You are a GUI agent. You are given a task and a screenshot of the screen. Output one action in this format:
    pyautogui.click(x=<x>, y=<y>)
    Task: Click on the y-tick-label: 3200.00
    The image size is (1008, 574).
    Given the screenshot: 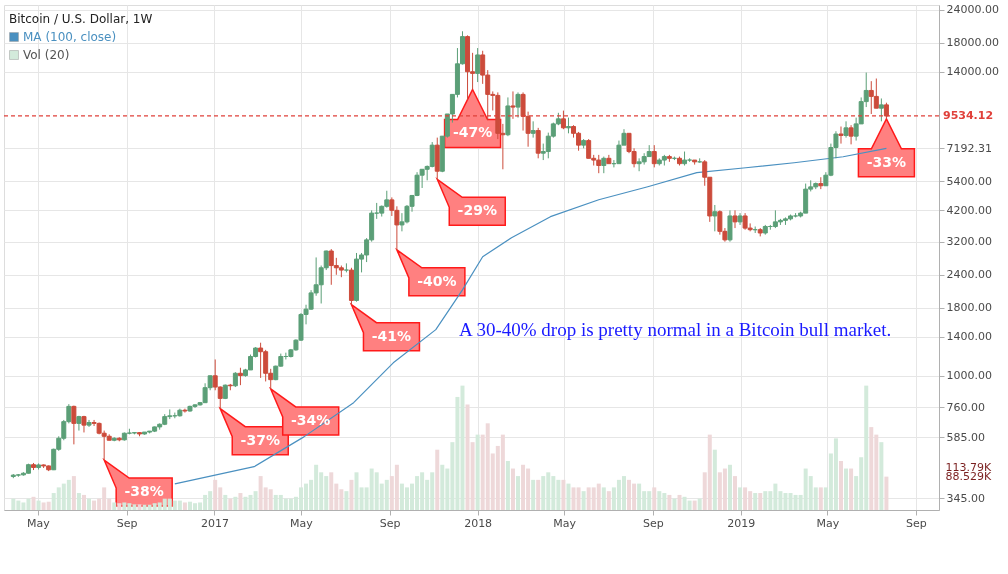 What is the action you would take?
    pyautogui.click(x=969, y=242)
    